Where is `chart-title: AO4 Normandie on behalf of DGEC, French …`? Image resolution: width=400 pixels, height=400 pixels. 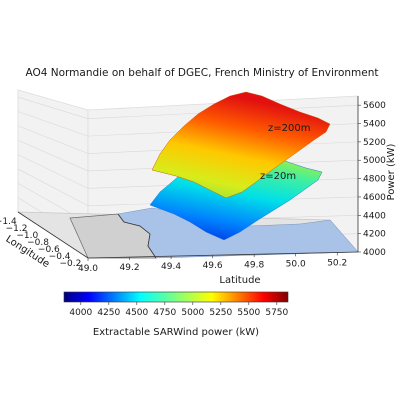
chart-title: AO4 Normandie on behalf of DGEC, French … is located at coordinates (201, 73).